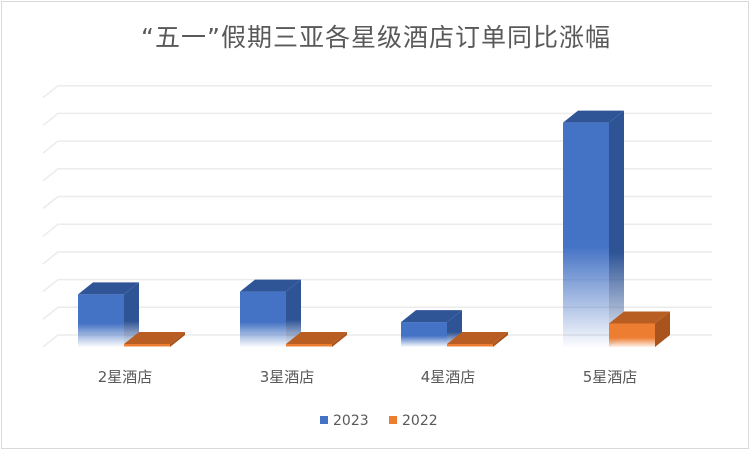  What do you see at coordinates (125, 377) in the screenshot?
I see `category-label: 2星酒店` at bounding box center [125, 377].